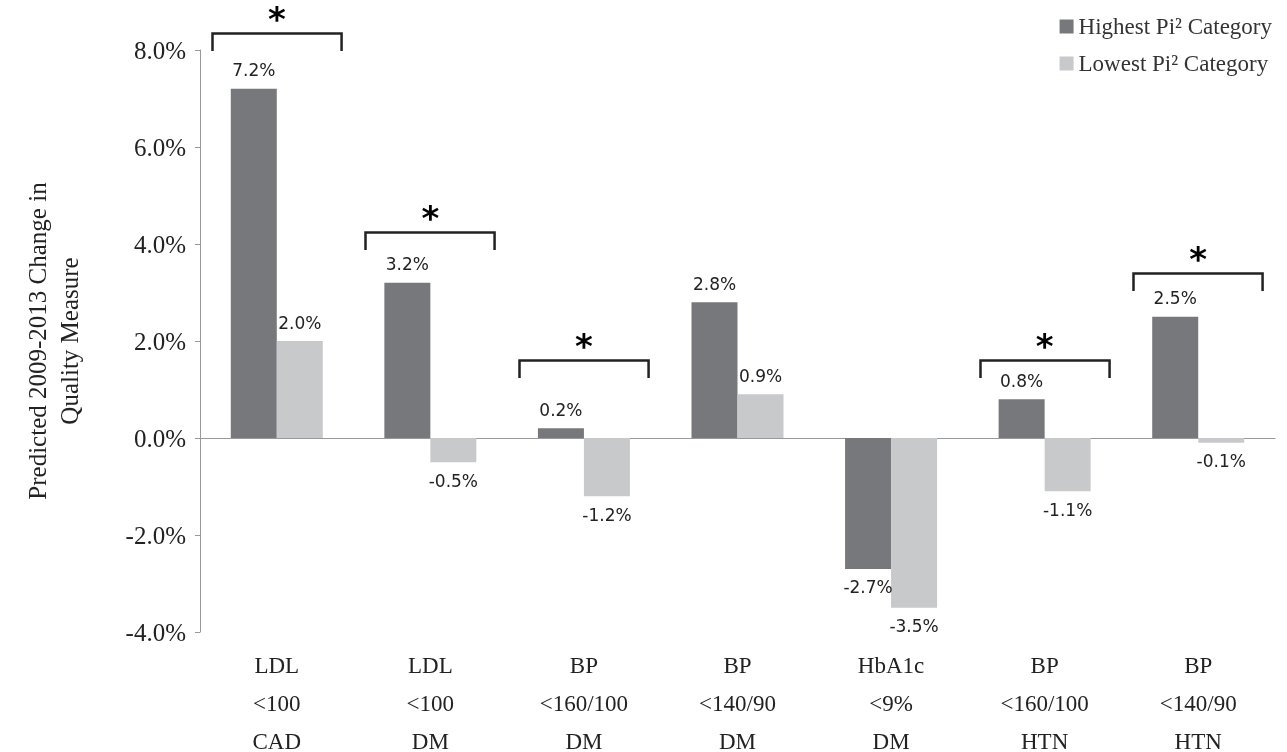  Describe the element at coordinates (276, 28) in the screenshot. I see `significance-bracket: *` at that location.